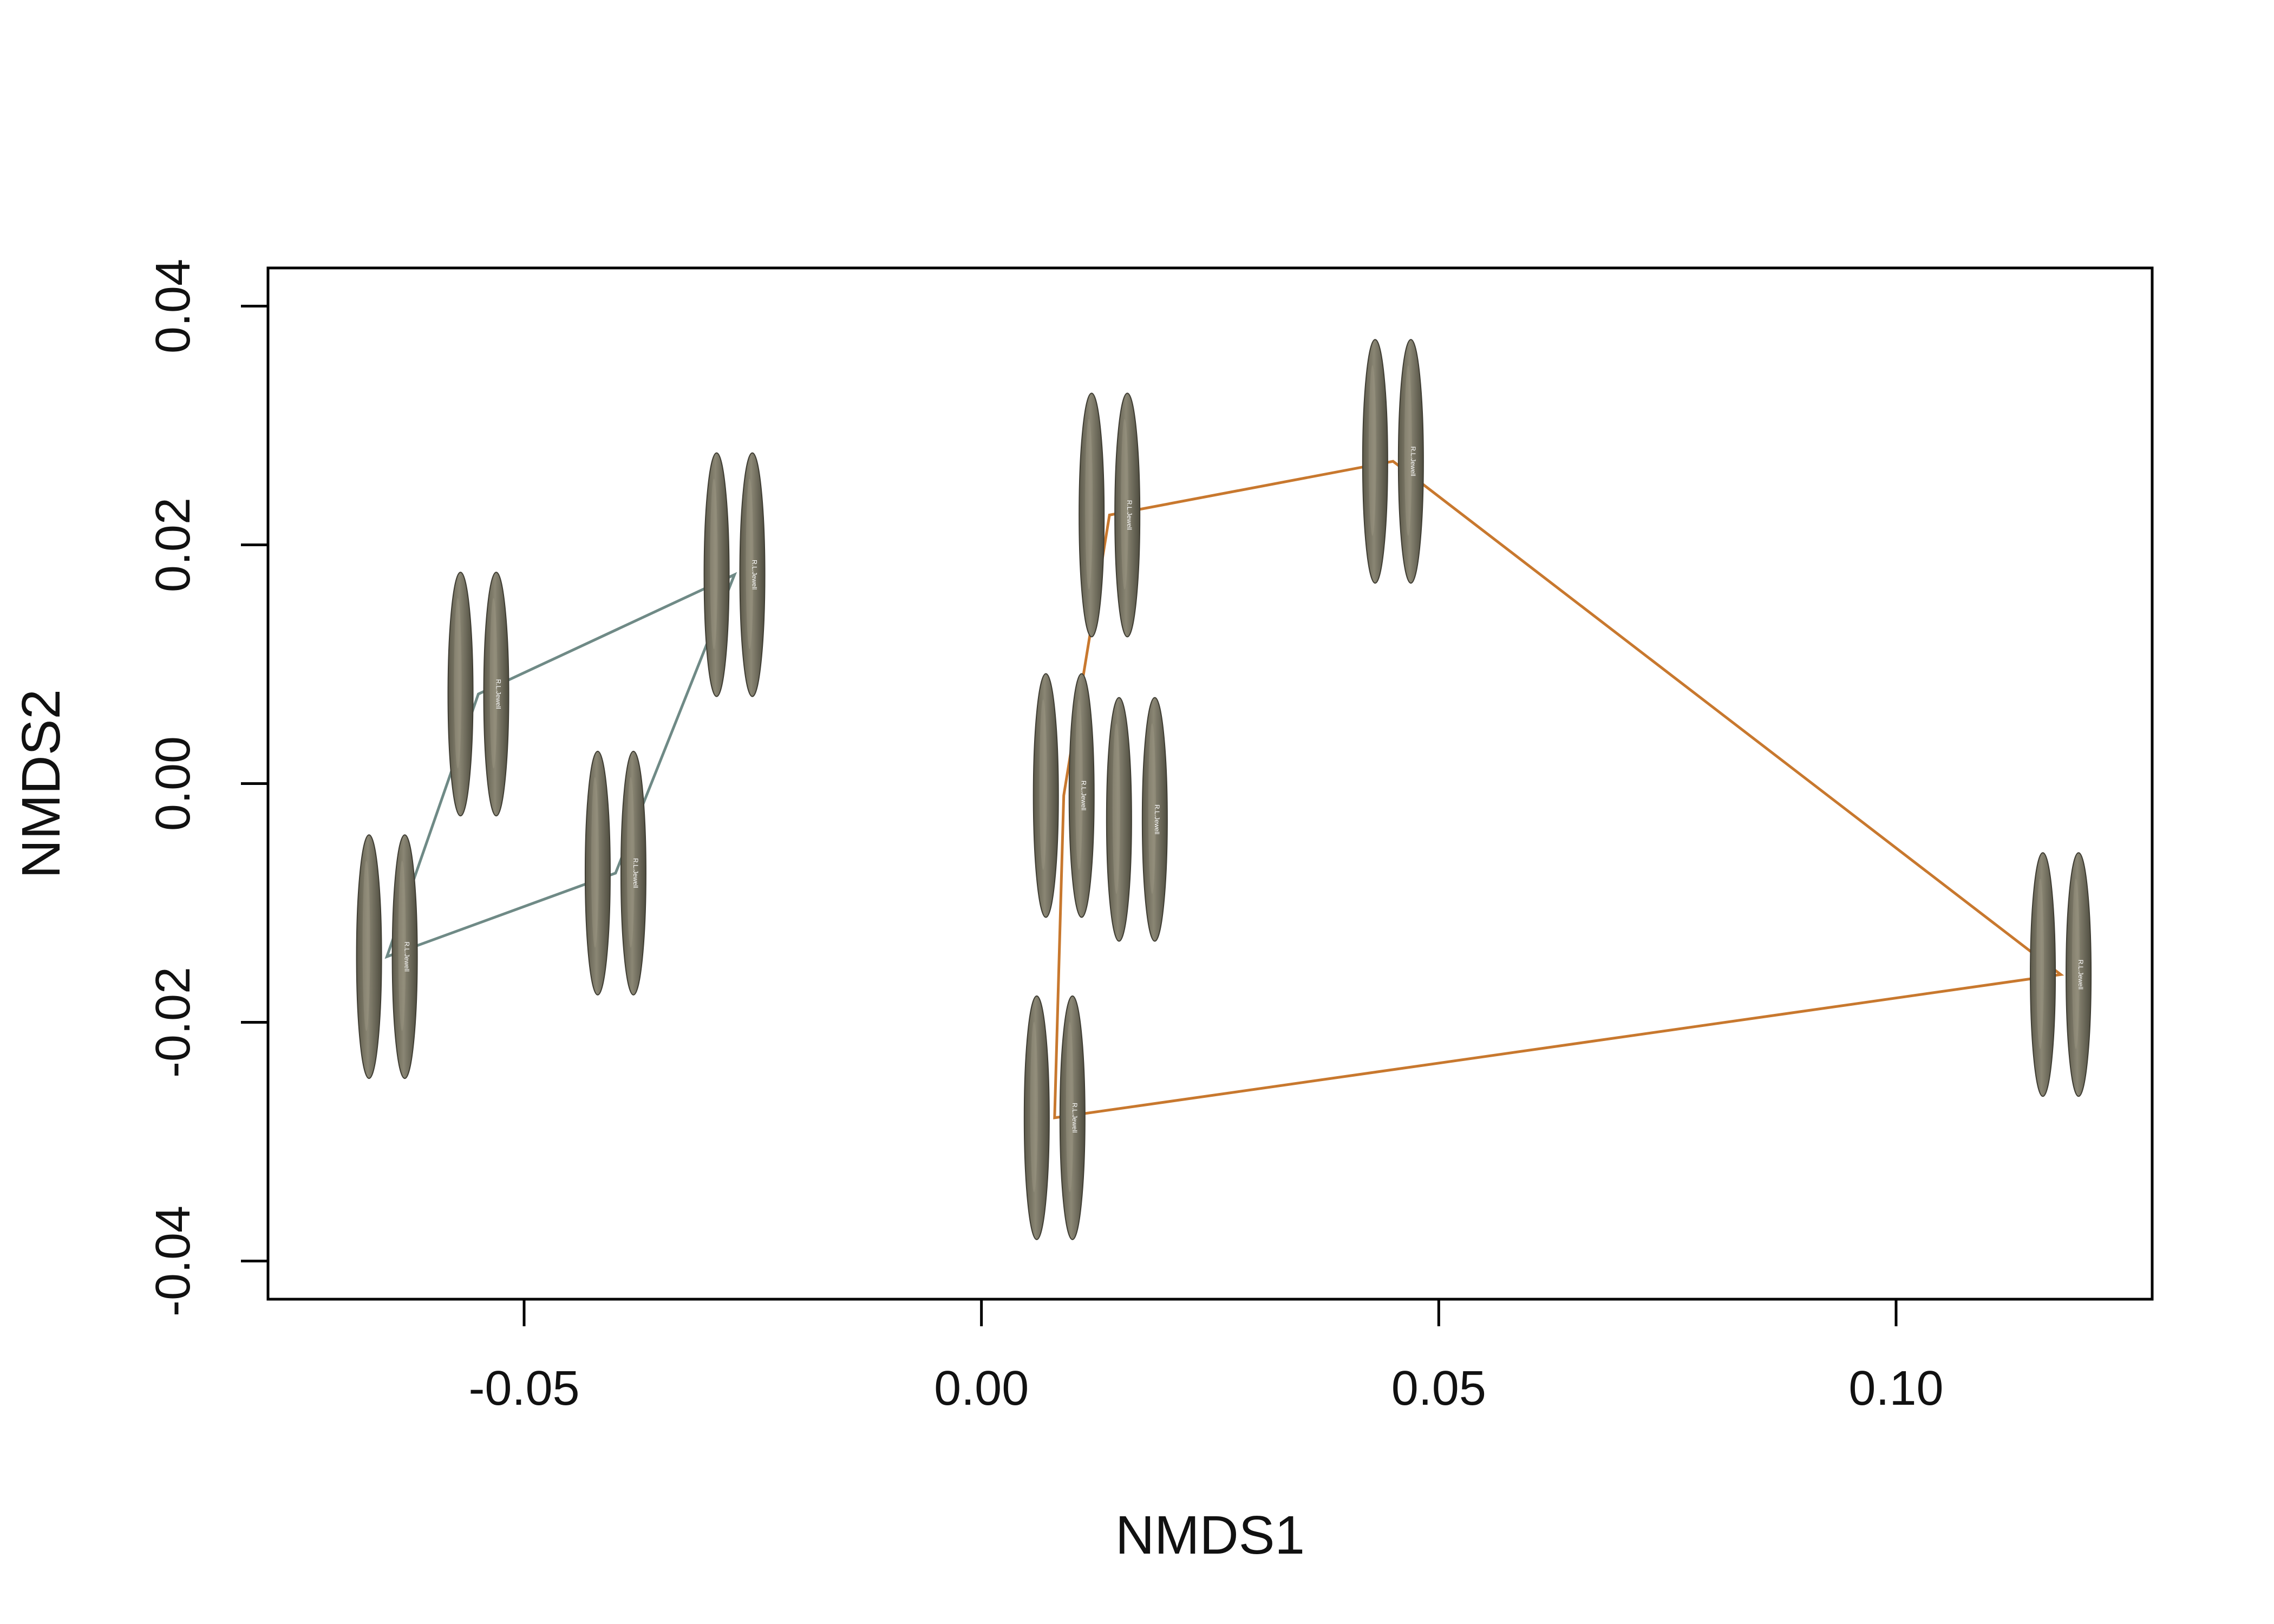 The height and width of the screenshot is (1624, 2274). I want to click on y-tick-label: -0.02, so click(173, 1023).